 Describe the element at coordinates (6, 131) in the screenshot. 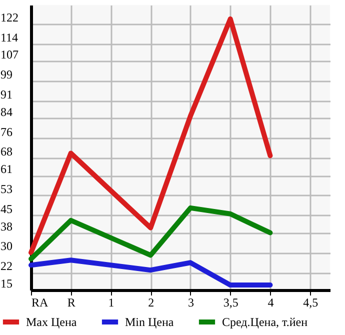

I see `y-tick-label: 76` at that location.